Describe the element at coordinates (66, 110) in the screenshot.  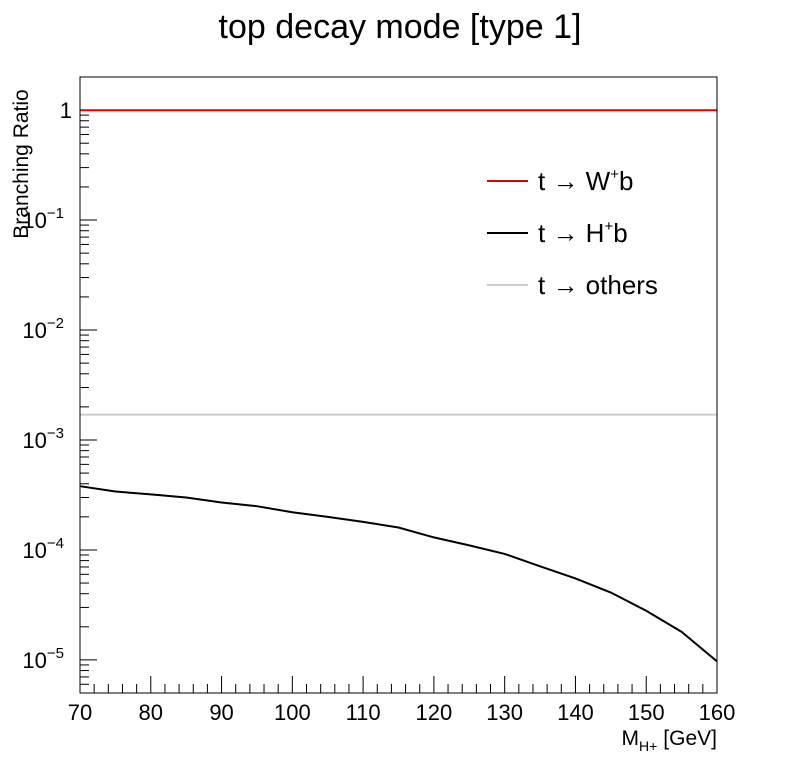
I see `y-tick-label: 1` at that location.